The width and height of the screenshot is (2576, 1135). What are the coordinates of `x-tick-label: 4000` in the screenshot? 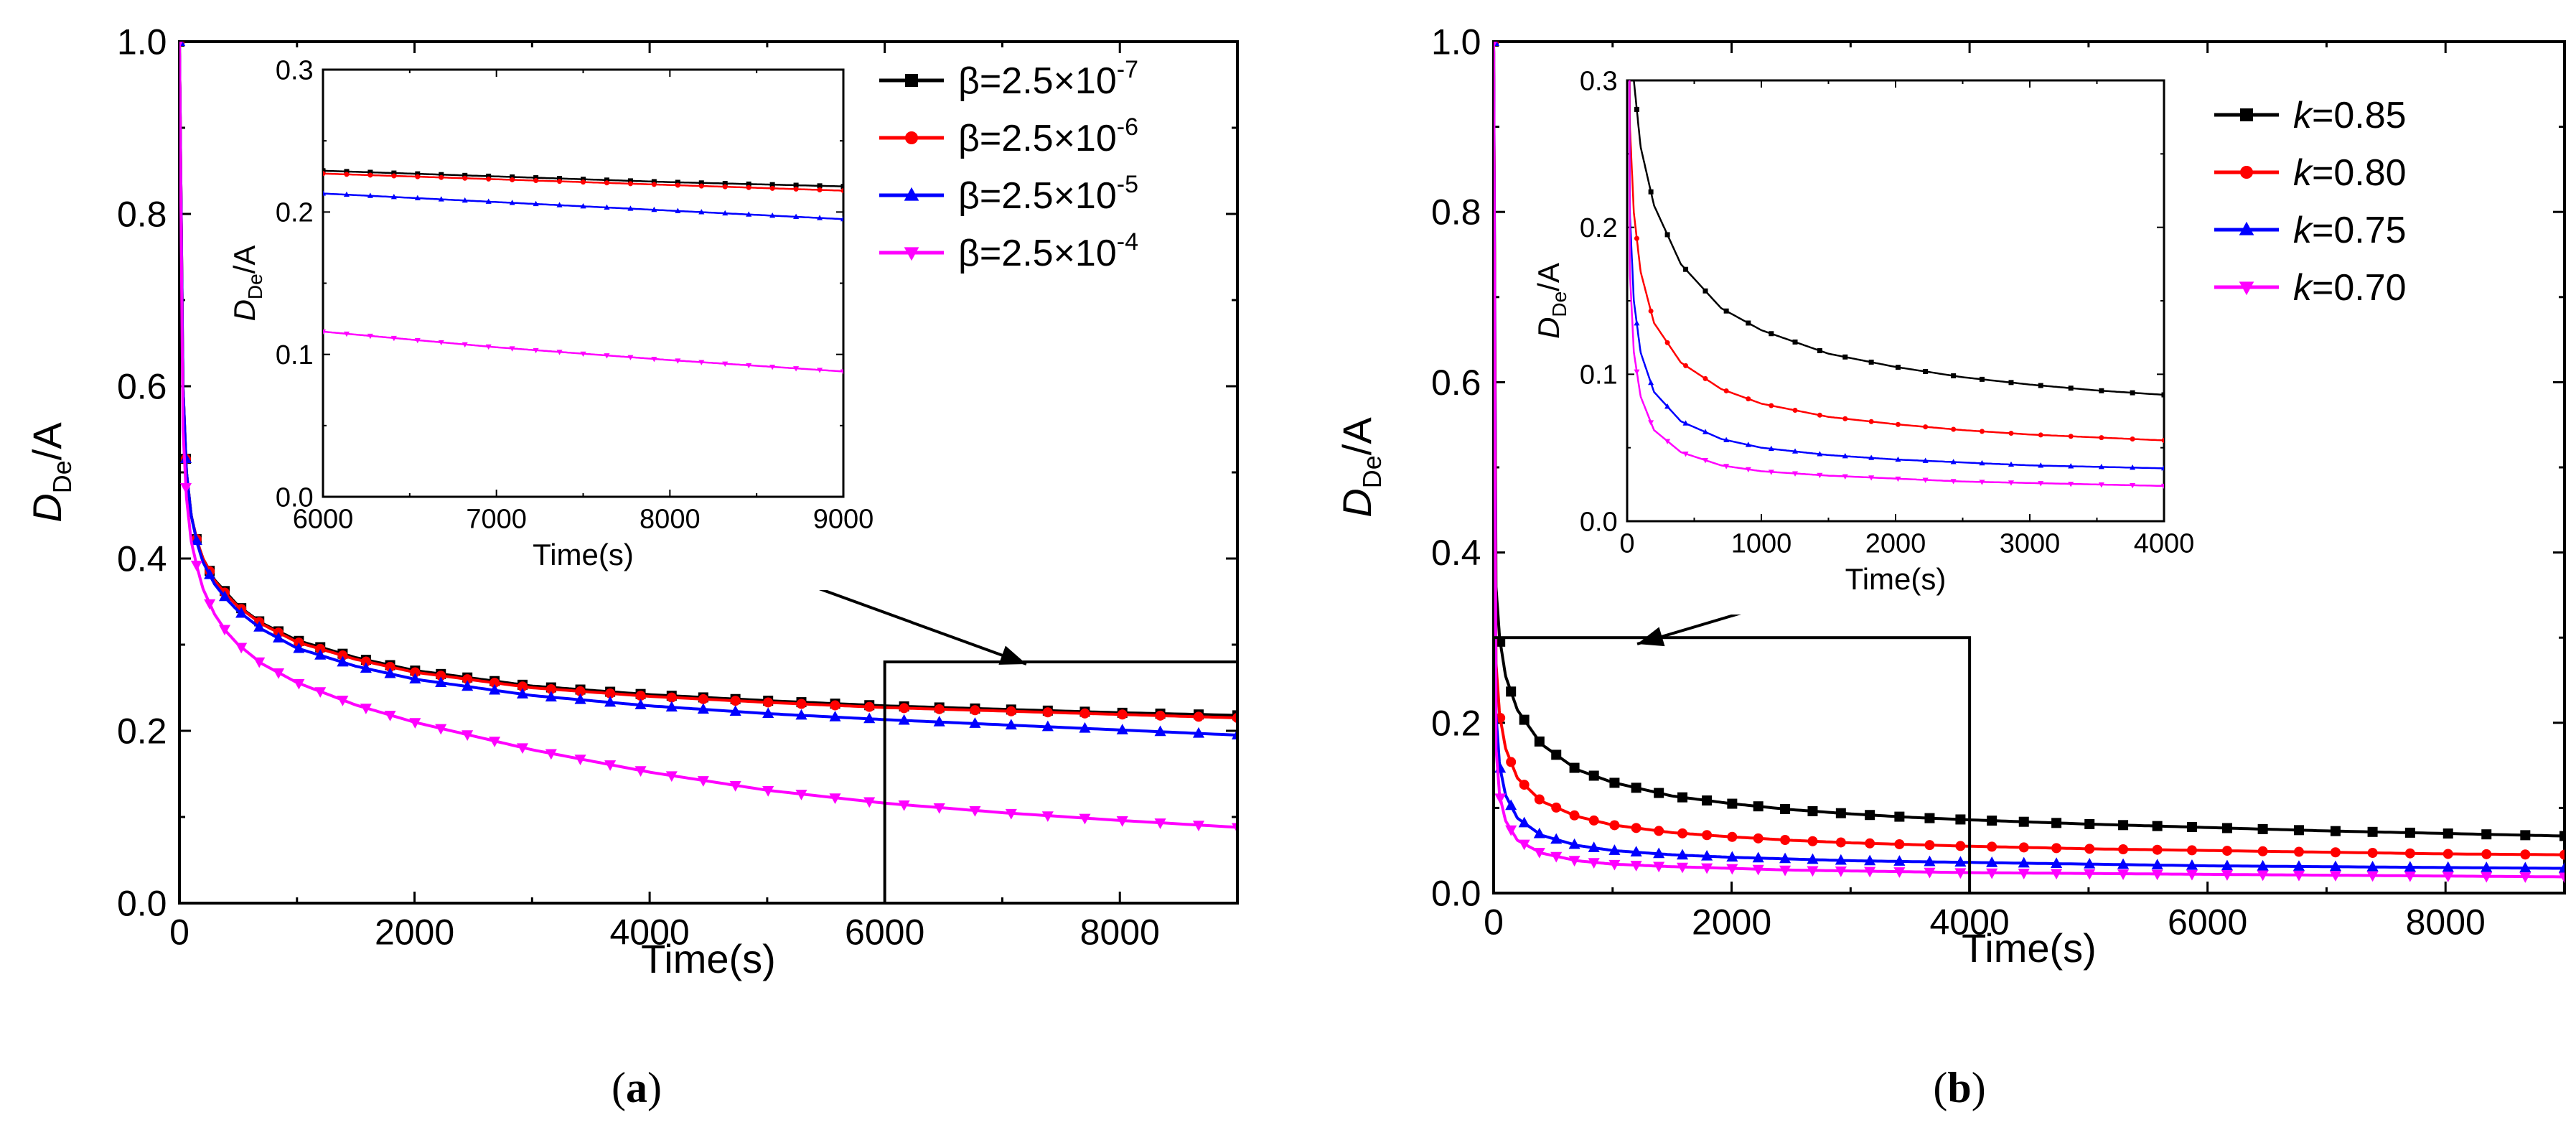 It's located at (649, 932).